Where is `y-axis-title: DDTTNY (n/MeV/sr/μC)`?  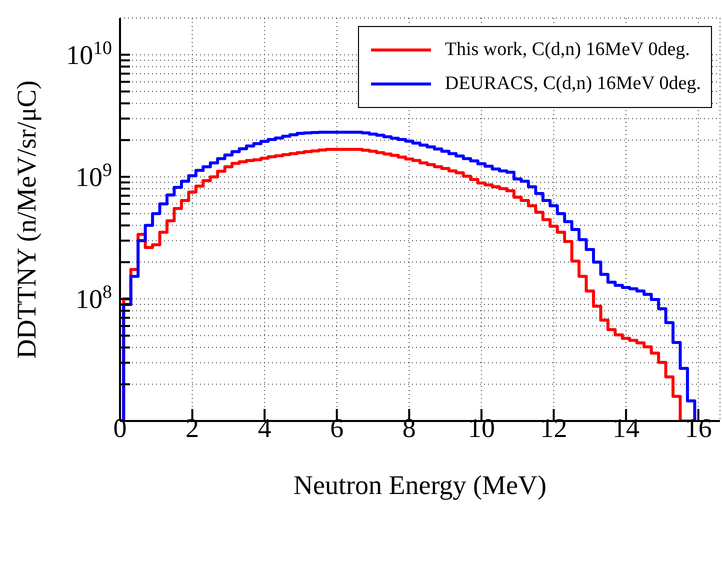 y-axis-title: DDTTNY (n/MeV/sr/μC) is located at coordinates (27, 219).